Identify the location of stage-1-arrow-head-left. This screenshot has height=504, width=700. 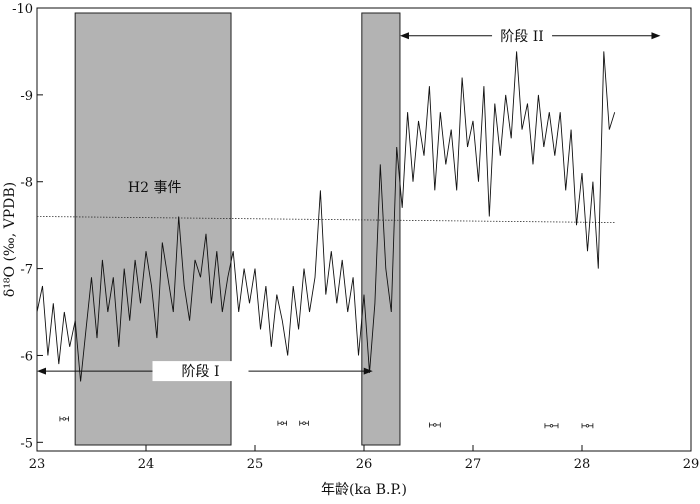
(41, 371).